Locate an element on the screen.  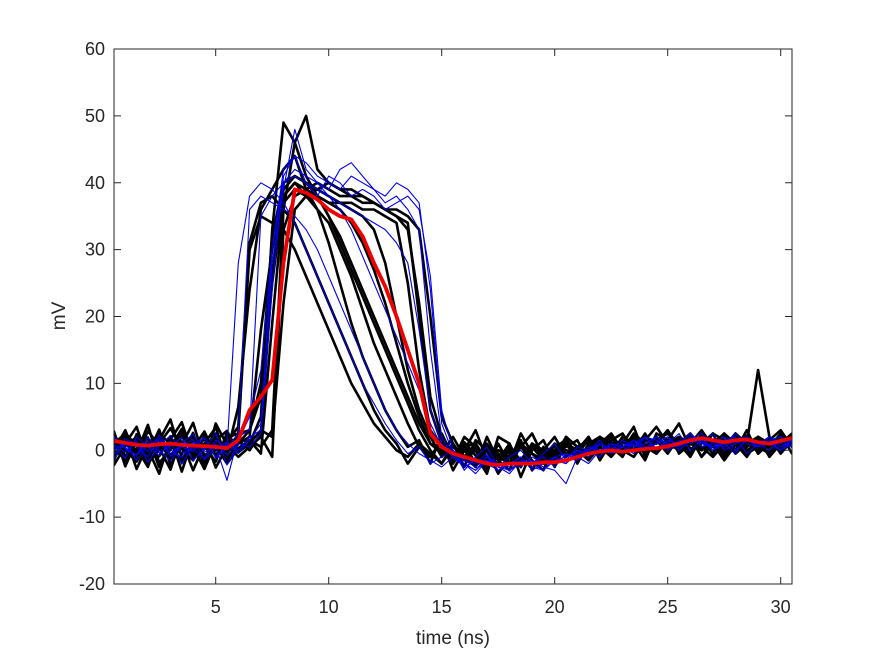
x-tick-label: 5 is located at coordinates (216, 607).